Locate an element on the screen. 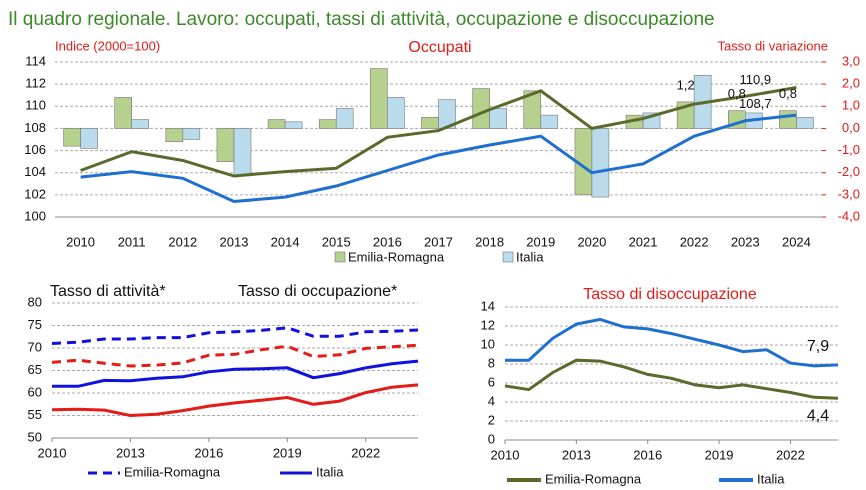 The width and height of the screenshot is (866, 490). y2-tick-label: 0,0 is located at coordinates (851, 127).